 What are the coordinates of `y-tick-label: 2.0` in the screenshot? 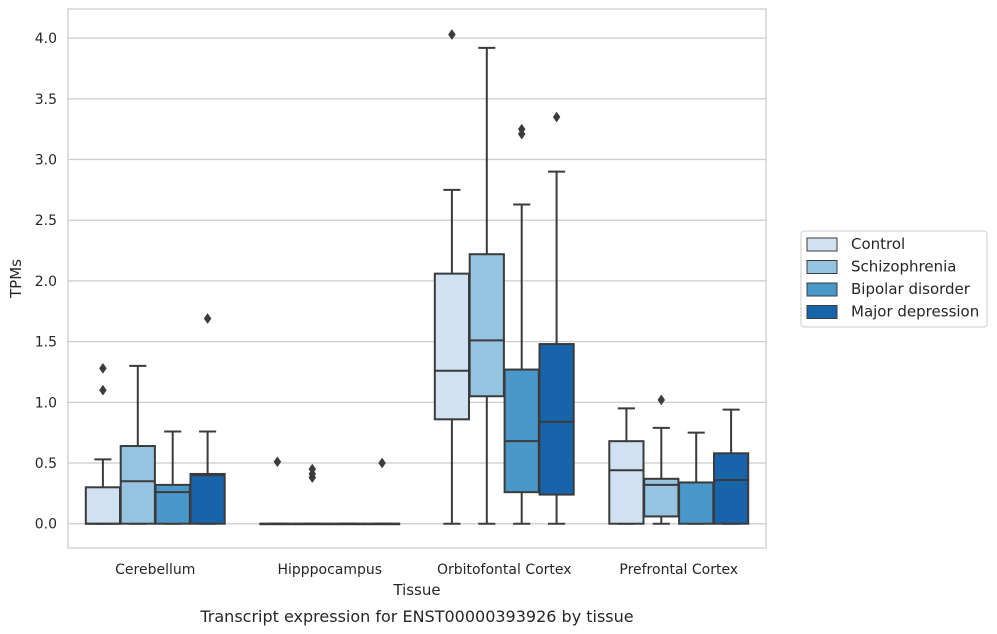 It's located at (46, 282).